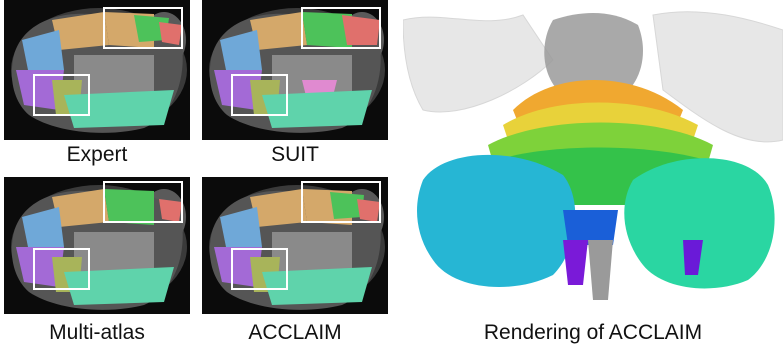 The width and height of the screenshot is (783, 351). Describe the element at coordinates (593, 332) in the screenshot. I see `caption-rendering: Rendering of ACCLAIM` at that location.